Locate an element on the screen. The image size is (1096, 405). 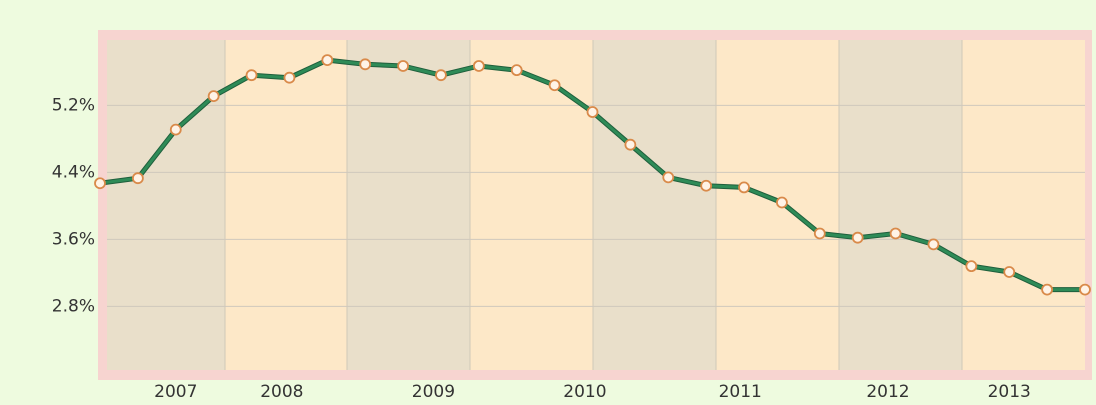
y-tick-label: 5.2% is located at coordinates (73, 105).